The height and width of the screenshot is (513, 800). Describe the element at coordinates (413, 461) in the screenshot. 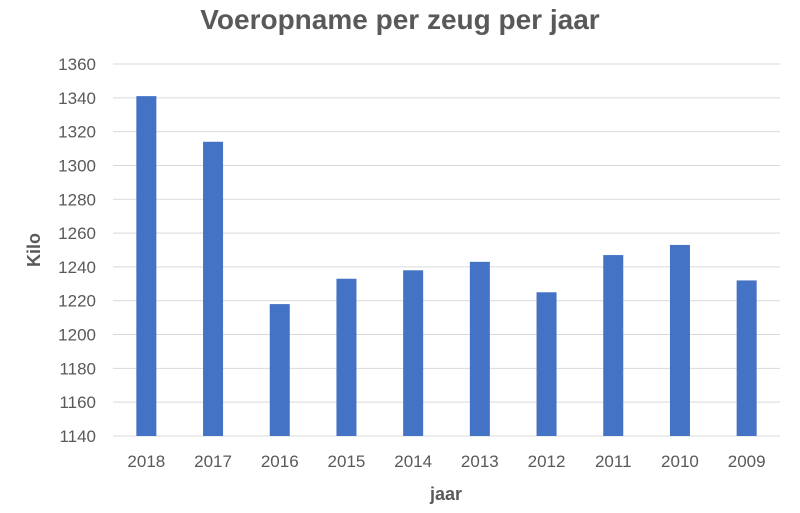

I see `x-tick-label: 2014` at that location.